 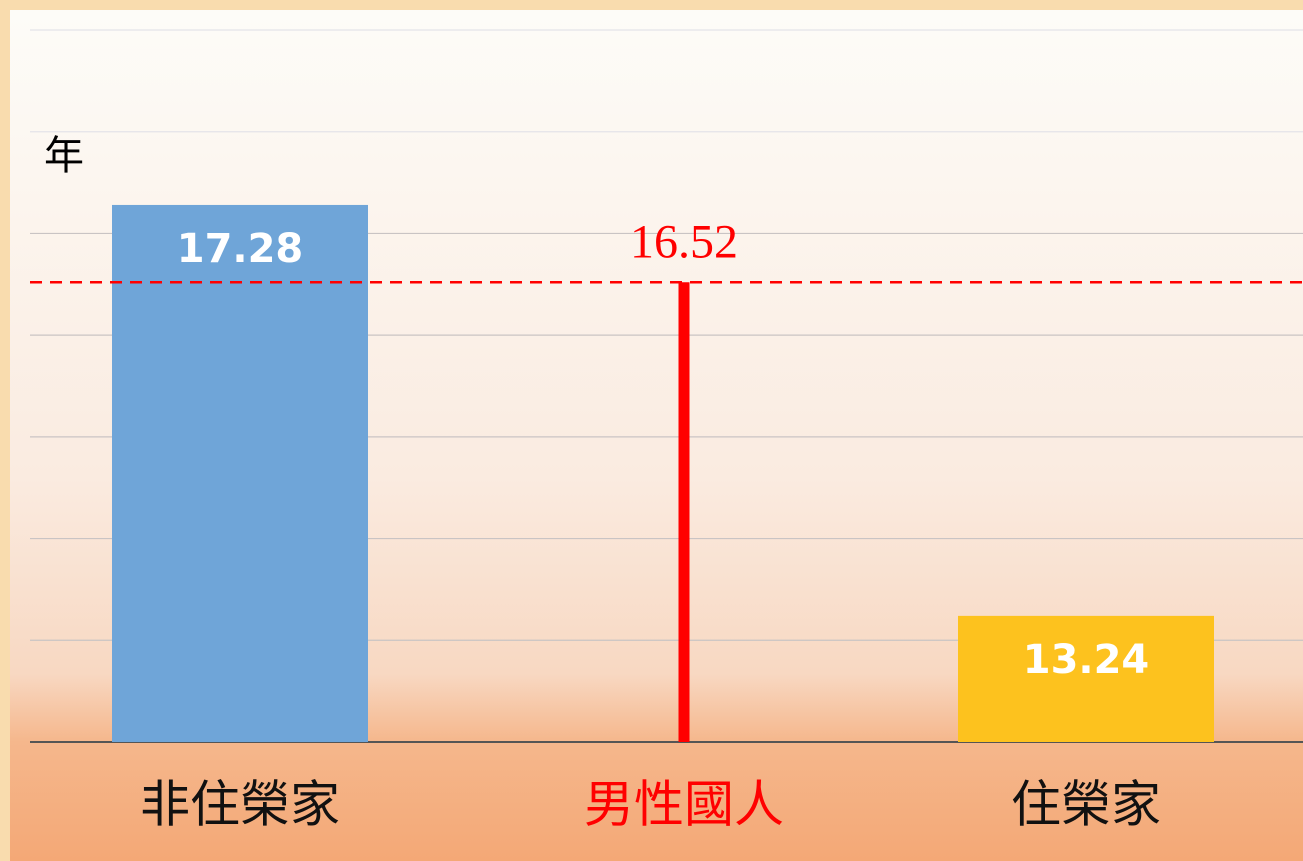 What do you see at coordinates (1086, 805) in the screenshot?
I see `x-tick-label: 住榮家` at bounding box center [1086, 805].